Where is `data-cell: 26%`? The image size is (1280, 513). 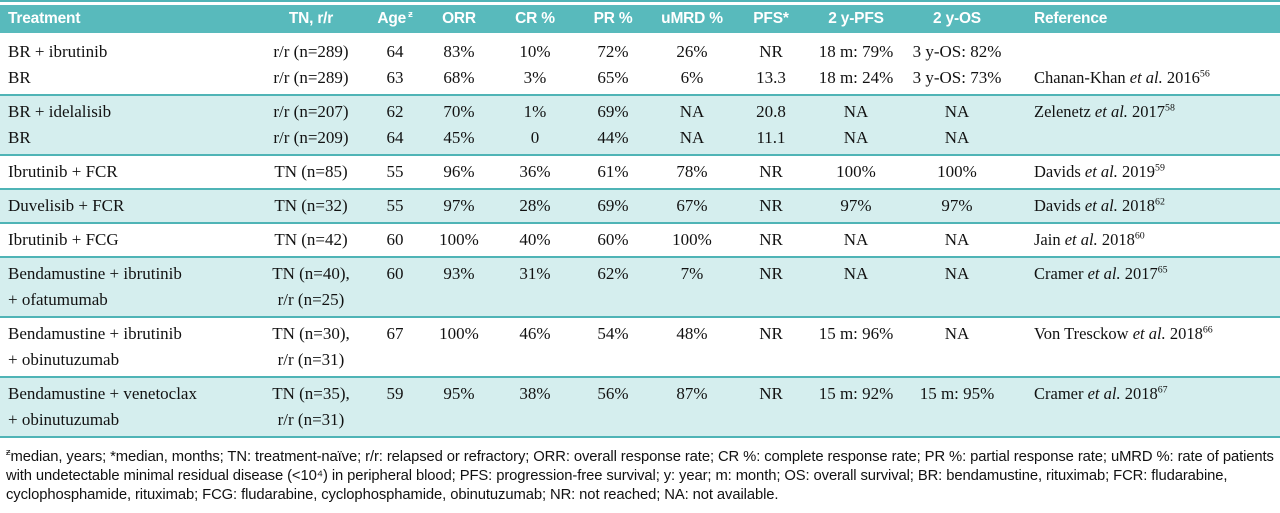 data-cell: 26% is located at coordinates (692, 49).